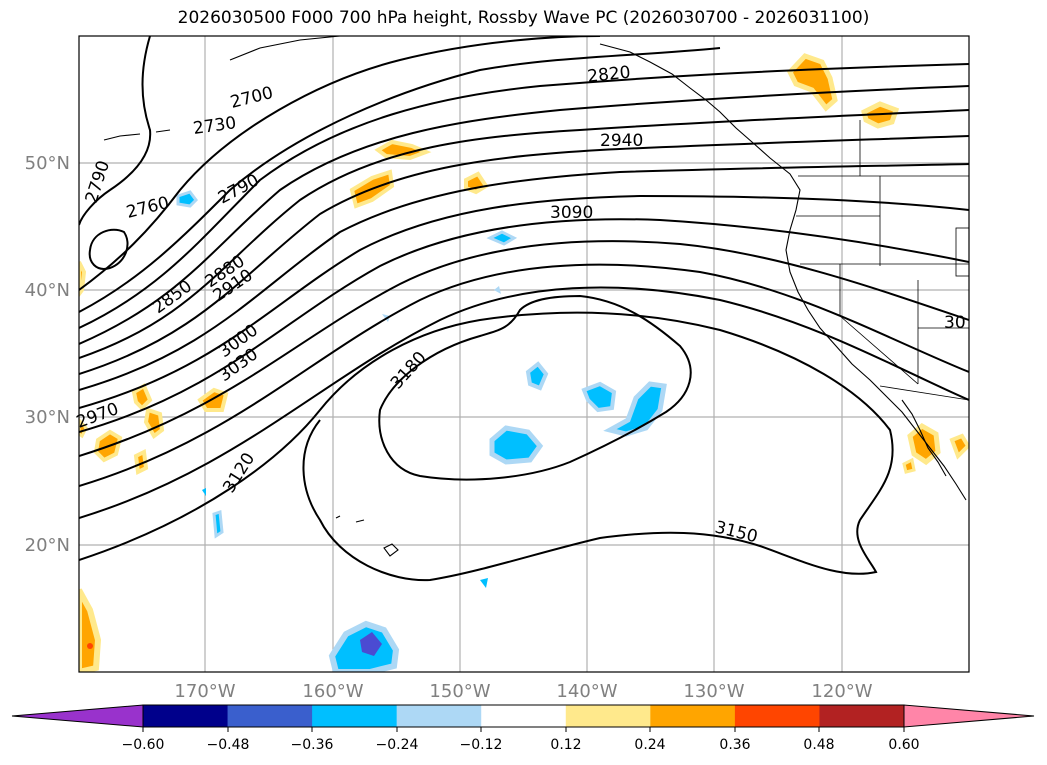 This screenshot has height=765, width=1047. Describe the element at coordinates (481, 745) in the screenshot. I see `colorbar-tick-label: −0.12` at that location.